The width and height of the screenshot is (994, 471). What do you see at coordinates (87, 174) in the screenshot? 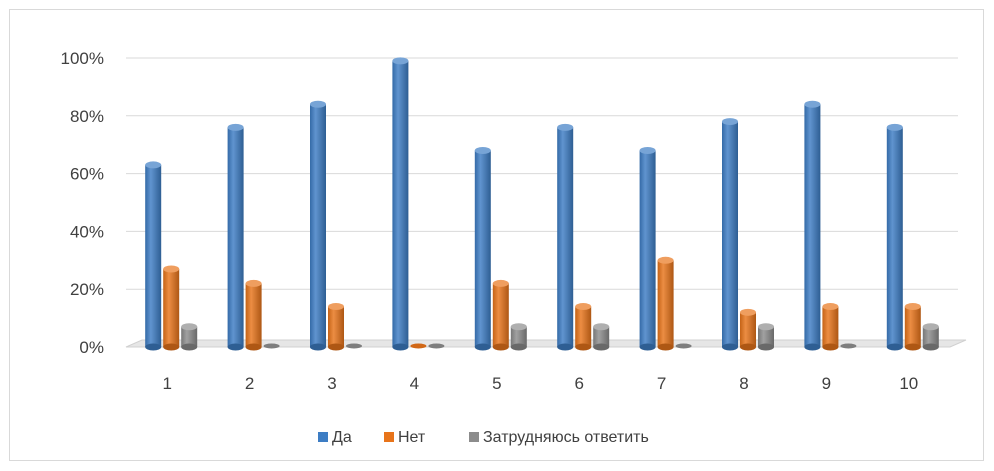
I see `y-tick-label: 60%` at bounding box center [87, 174].